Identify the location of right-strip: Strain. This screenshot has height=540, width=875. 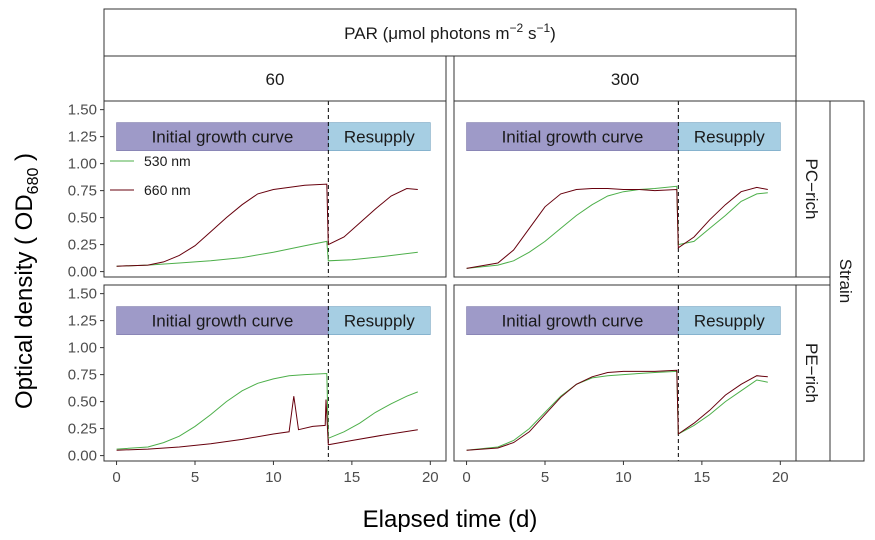
(847, 281).